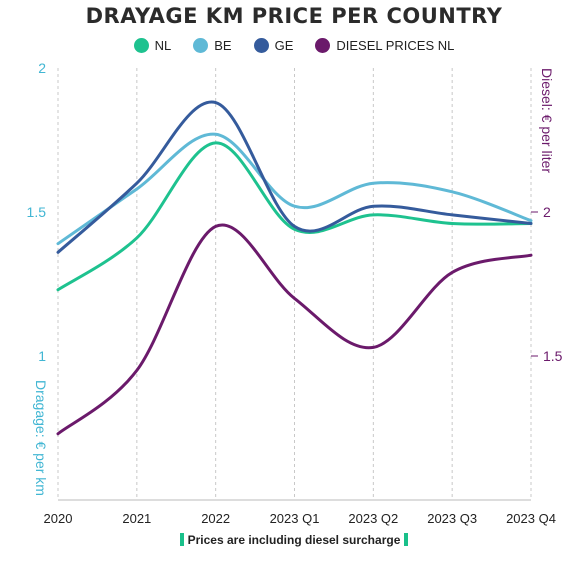  What do you see at coordinates (547, 120) in the screenshot?
I see `y-axis-right-label: Diesel: € per liter` at bounding box center [547, 120].